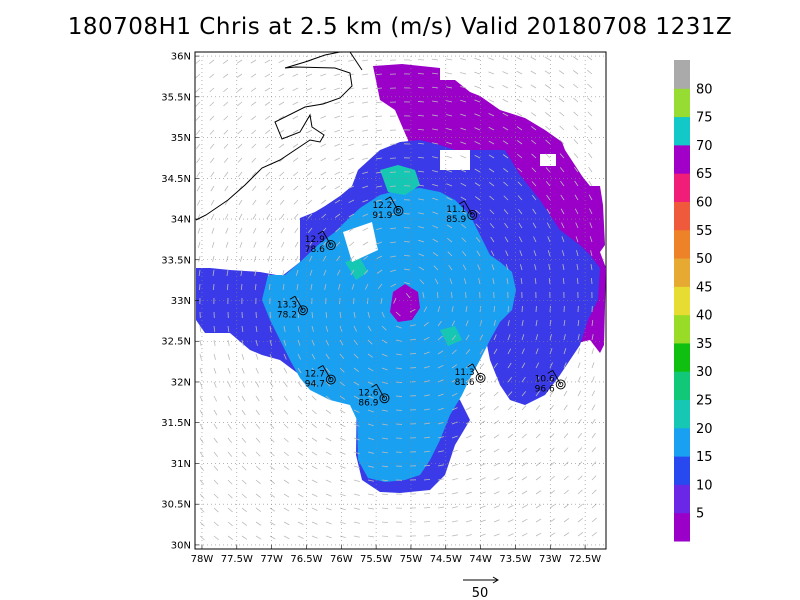 Image resolution: width=800 pixels, height=600 pixels. Describe the element at coordinates (585, 559) in the screenshot. I see `lon-tick-label: 72.5W` at that location.